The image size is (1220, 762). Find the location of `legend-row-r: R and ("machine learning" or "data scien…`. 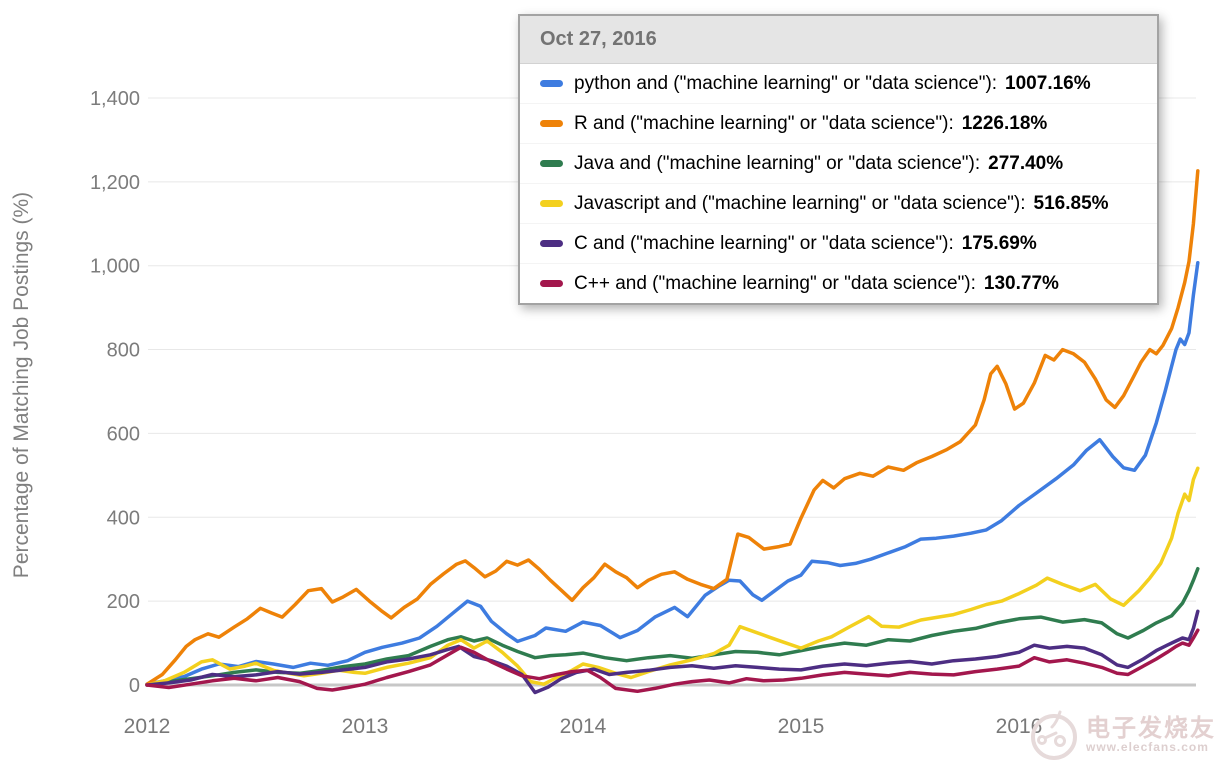

legend-row-r: R and ("machine learning" or "data scien… is located at coordinates (838, 123).